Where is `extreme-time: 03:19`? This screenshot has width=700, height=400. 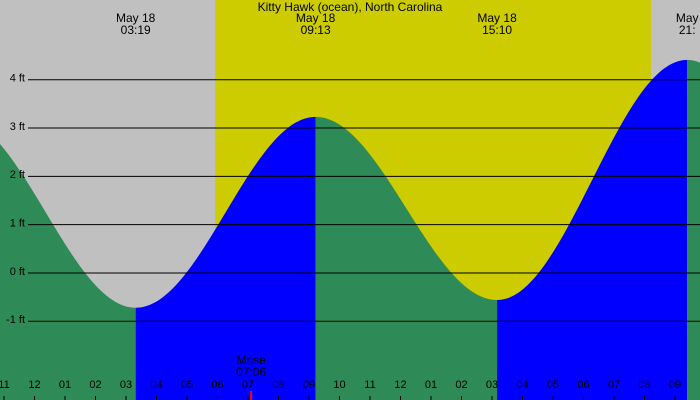 extreme-time: 03:19 is located at coordinates (136, 30).